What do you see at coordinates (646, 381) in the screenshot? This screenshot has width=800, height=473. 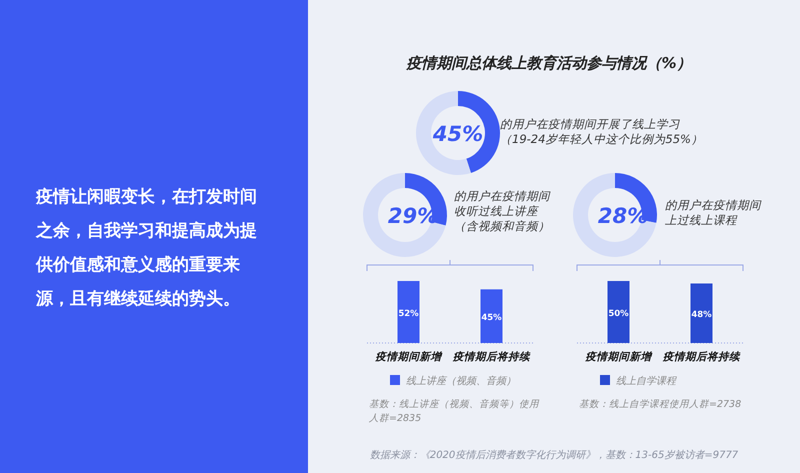 I see `legend-label: 线上自学课程` at bounding box center [646, 381].